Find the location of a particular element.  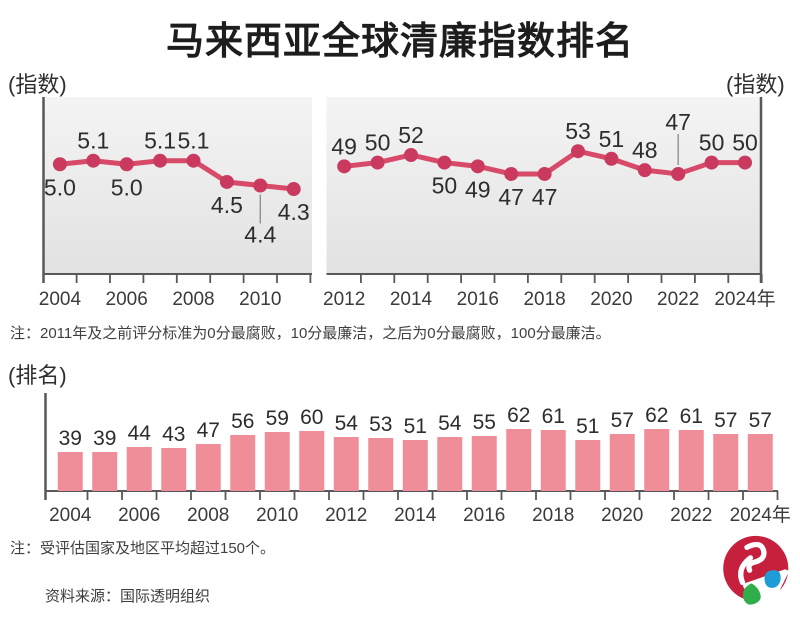

rank-note: 注：受评估国家及地区平均超过150个。 is located at coordinates (143, 548).